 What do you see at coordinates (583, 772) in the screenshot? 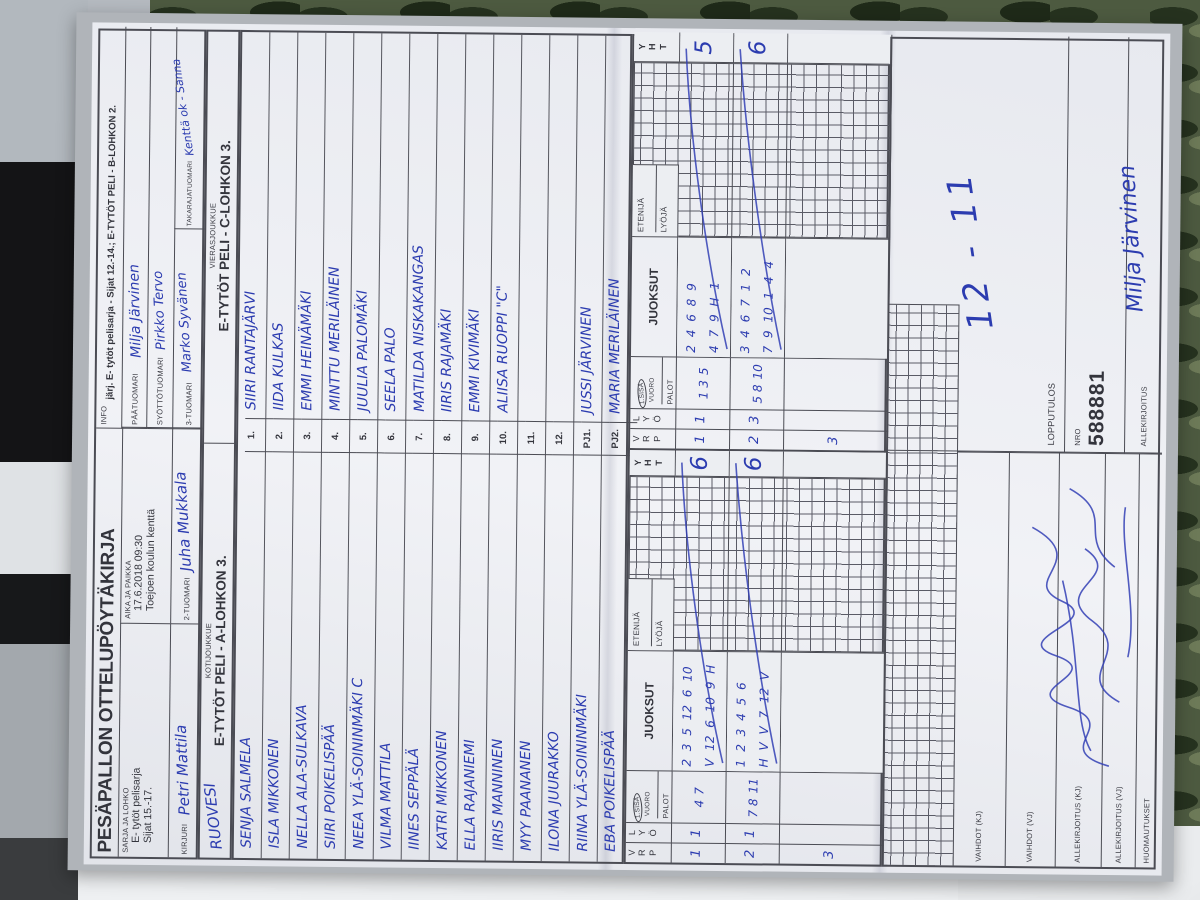
I see `home-player-name: RIINA YLÄ-SOININMÄKI` at bounding box center [583, 772].